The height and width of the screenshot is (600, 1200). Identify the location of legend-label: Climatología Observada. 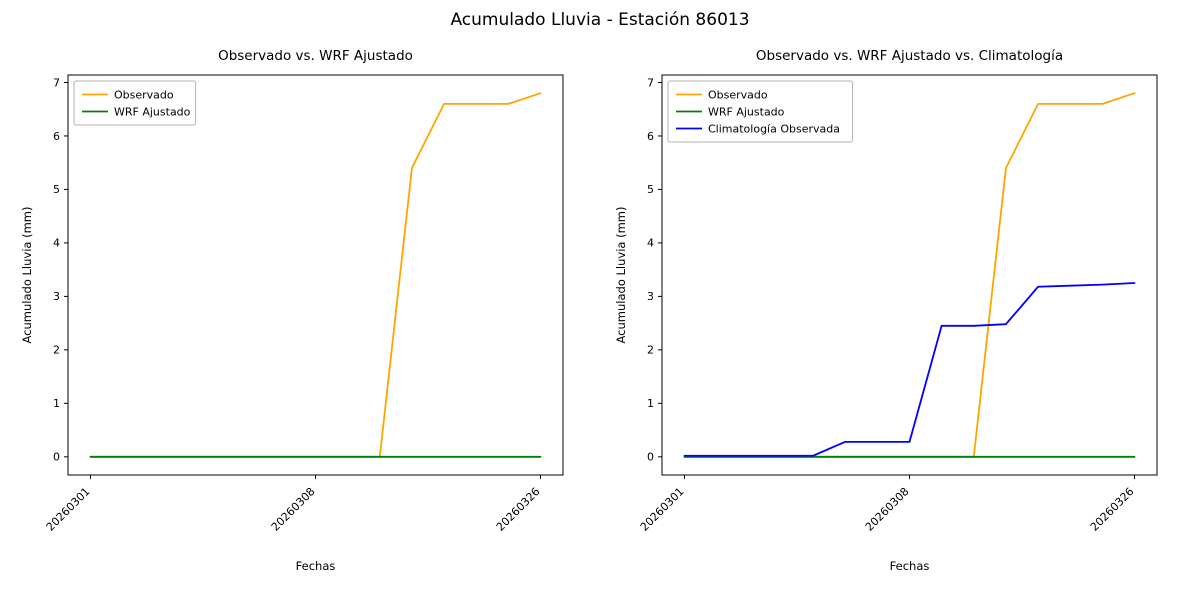
(774, 128).